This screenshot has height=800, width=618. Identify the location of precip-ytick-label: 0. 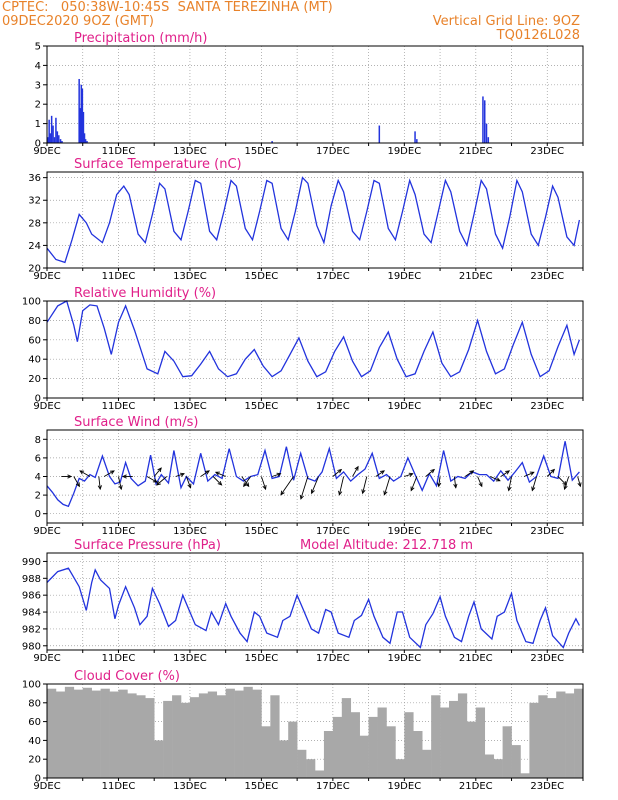
(38, 144).